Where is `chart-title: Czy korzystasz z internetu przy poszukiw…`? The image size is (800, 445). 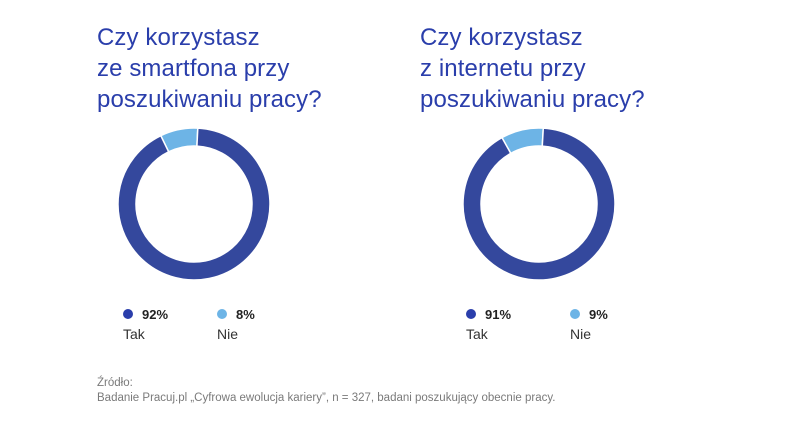
chart-title: Czy korzystasz z internetu przy poszukiw… is located at coordinates (585, 68).